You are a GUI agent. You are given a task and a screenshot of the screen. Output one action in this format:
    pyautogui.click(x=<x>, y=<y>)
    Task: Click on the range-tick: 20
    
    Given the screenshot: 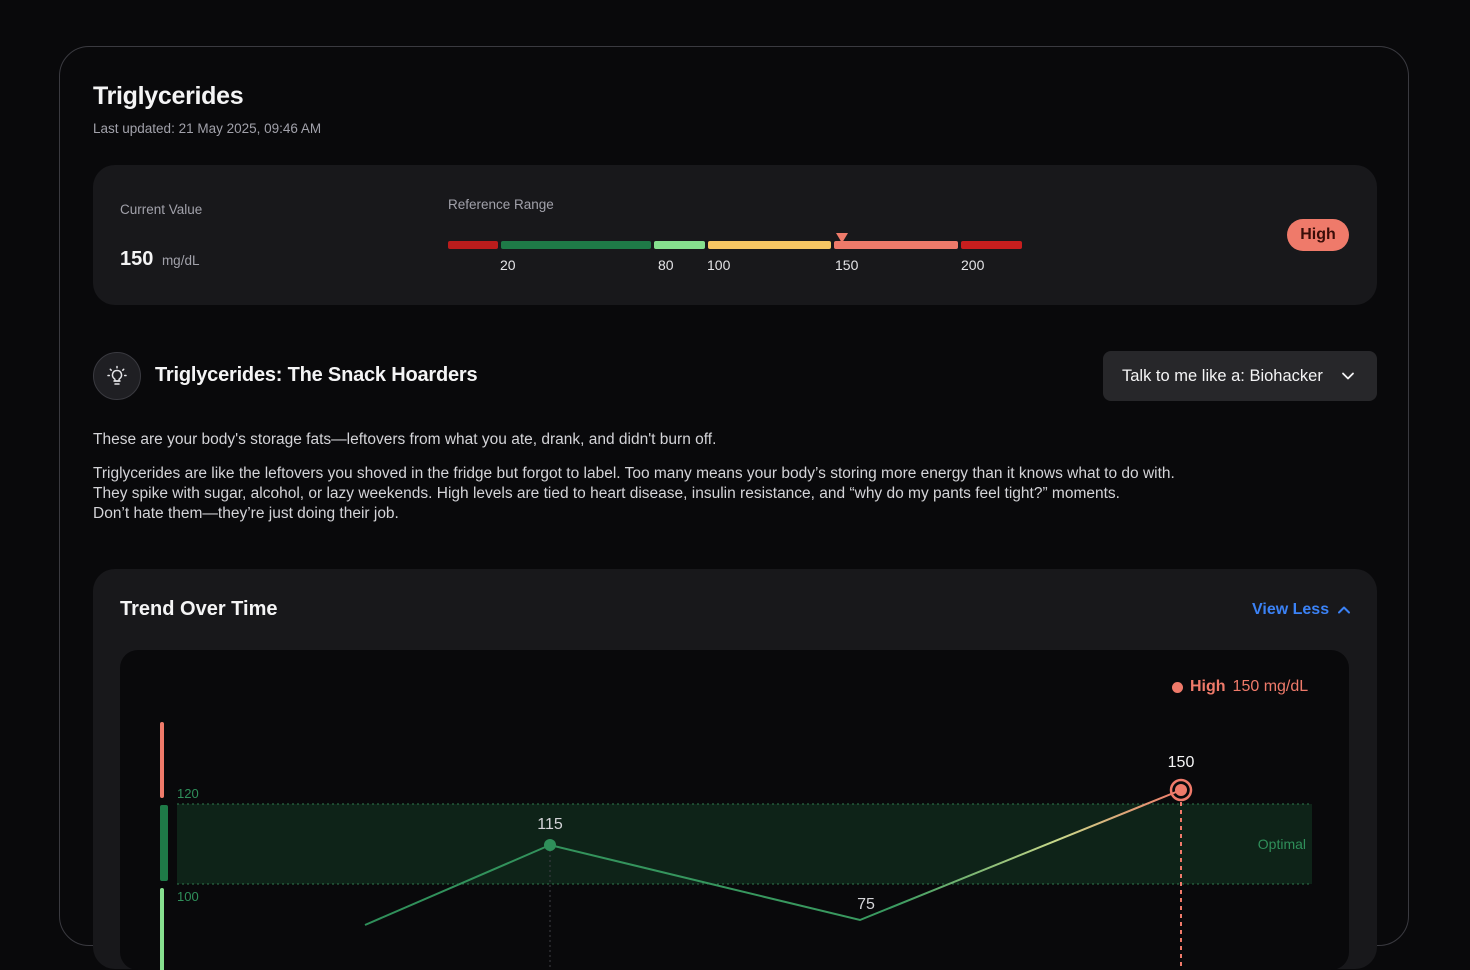 What is the action you would take?
    pyautogui.click(x=508, y=265)
    